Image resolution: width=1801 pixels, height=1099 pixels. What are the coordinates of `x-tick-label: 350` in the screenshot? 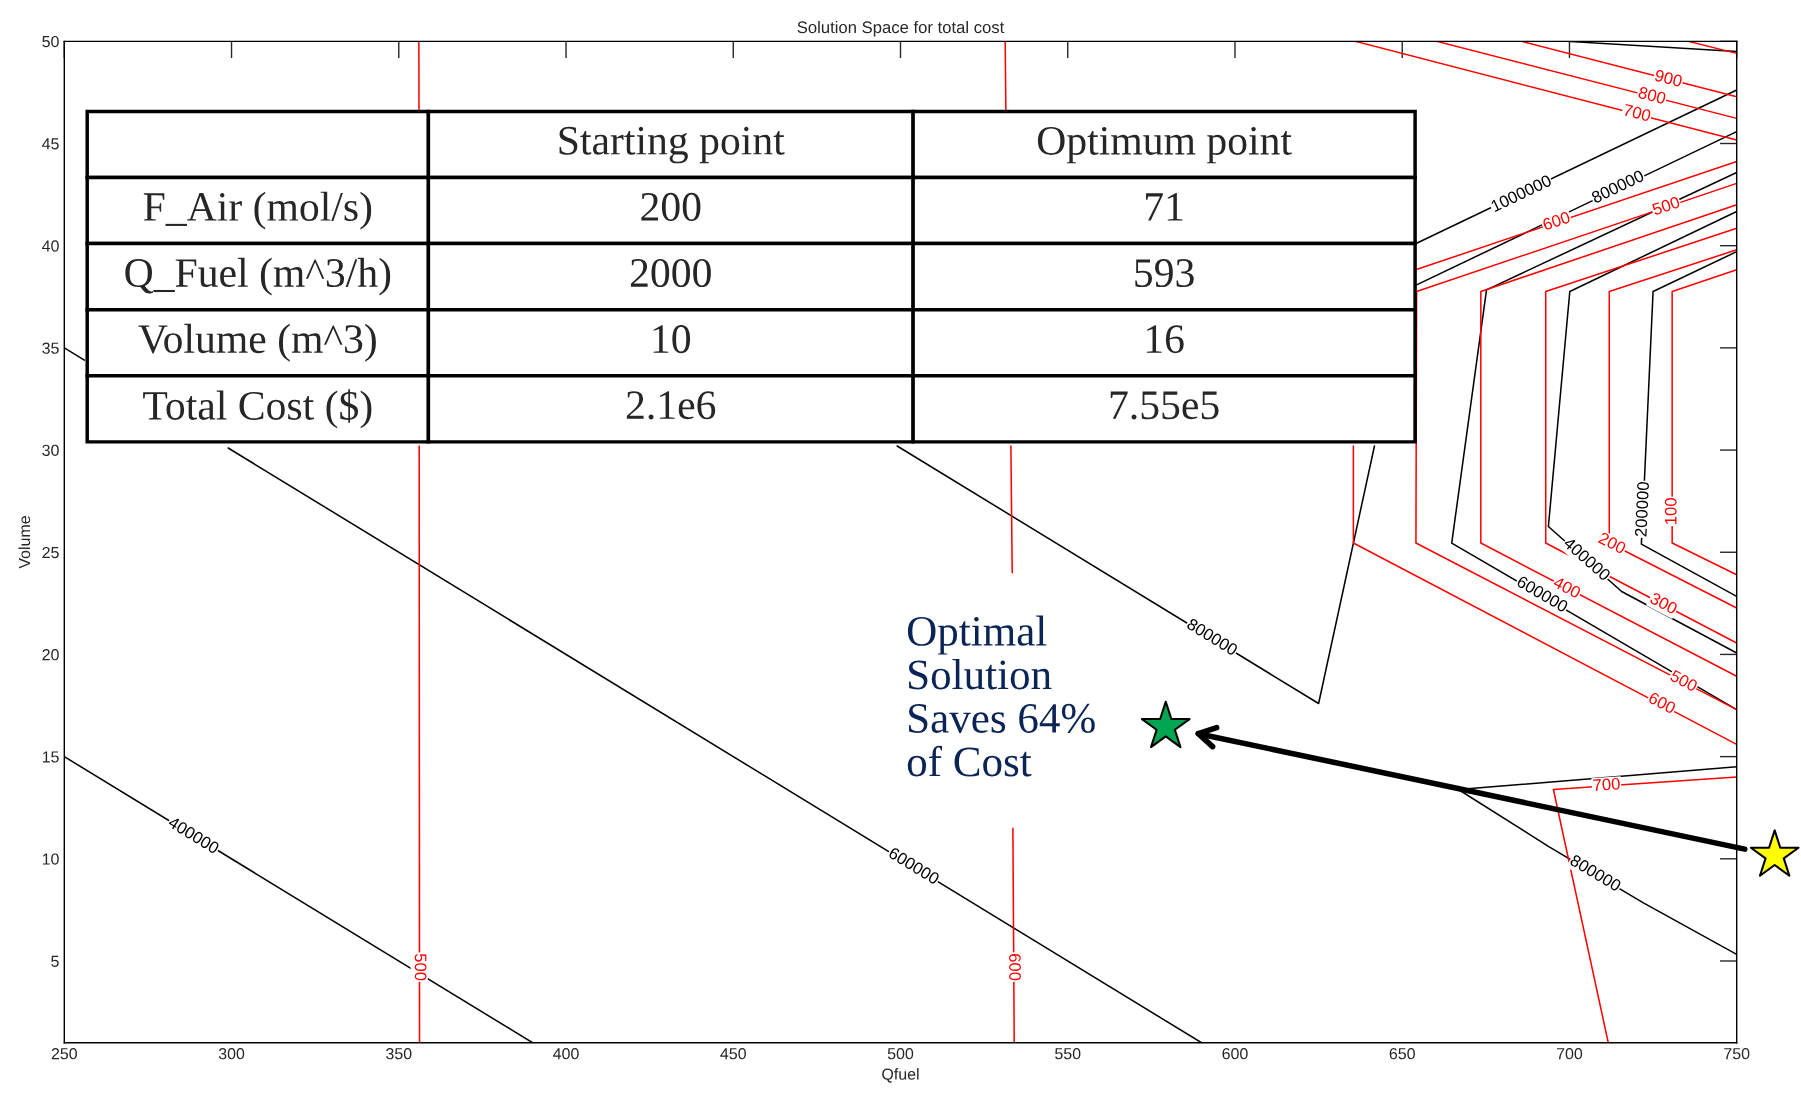 It's located at (399, 1054).